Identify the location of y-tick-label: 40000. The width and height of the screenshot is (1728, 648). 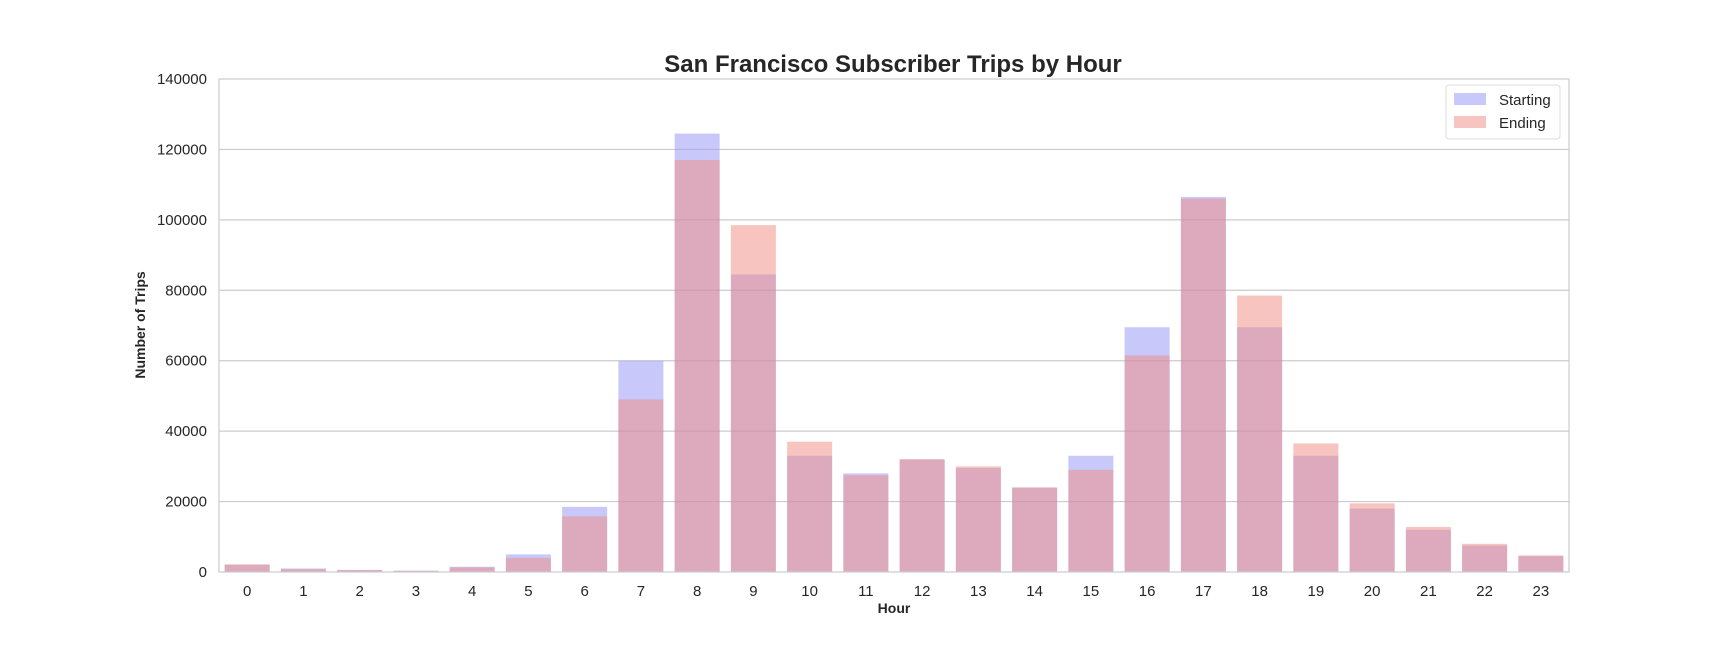
(186, 431).